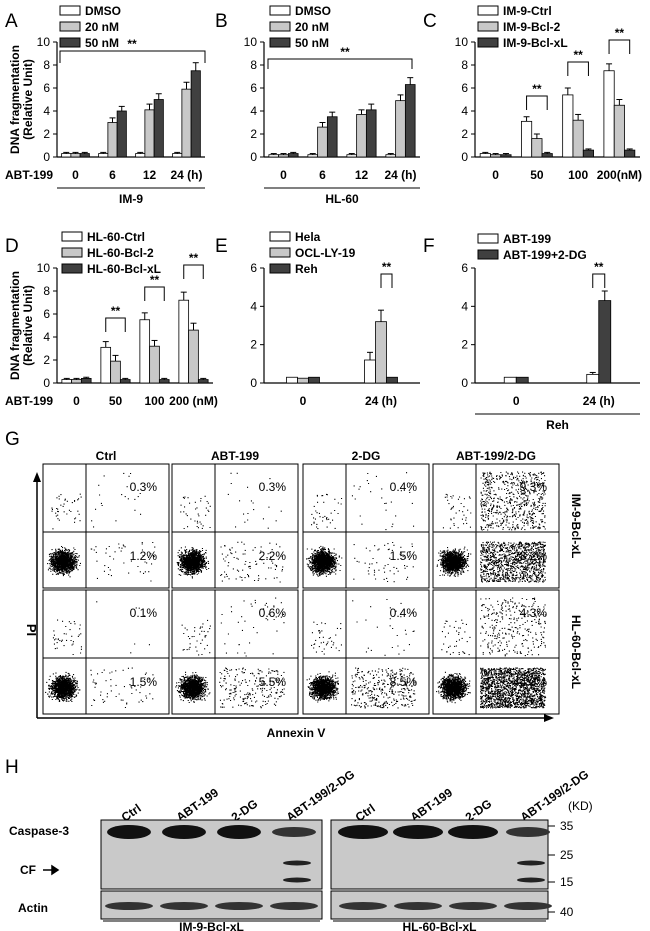 The height and width of the screenshot is (931, 650). What do you see at coordinates (312, 43) in the screenshot?
I see `legend-label: 50 nM` at bounding box center [312, 43].